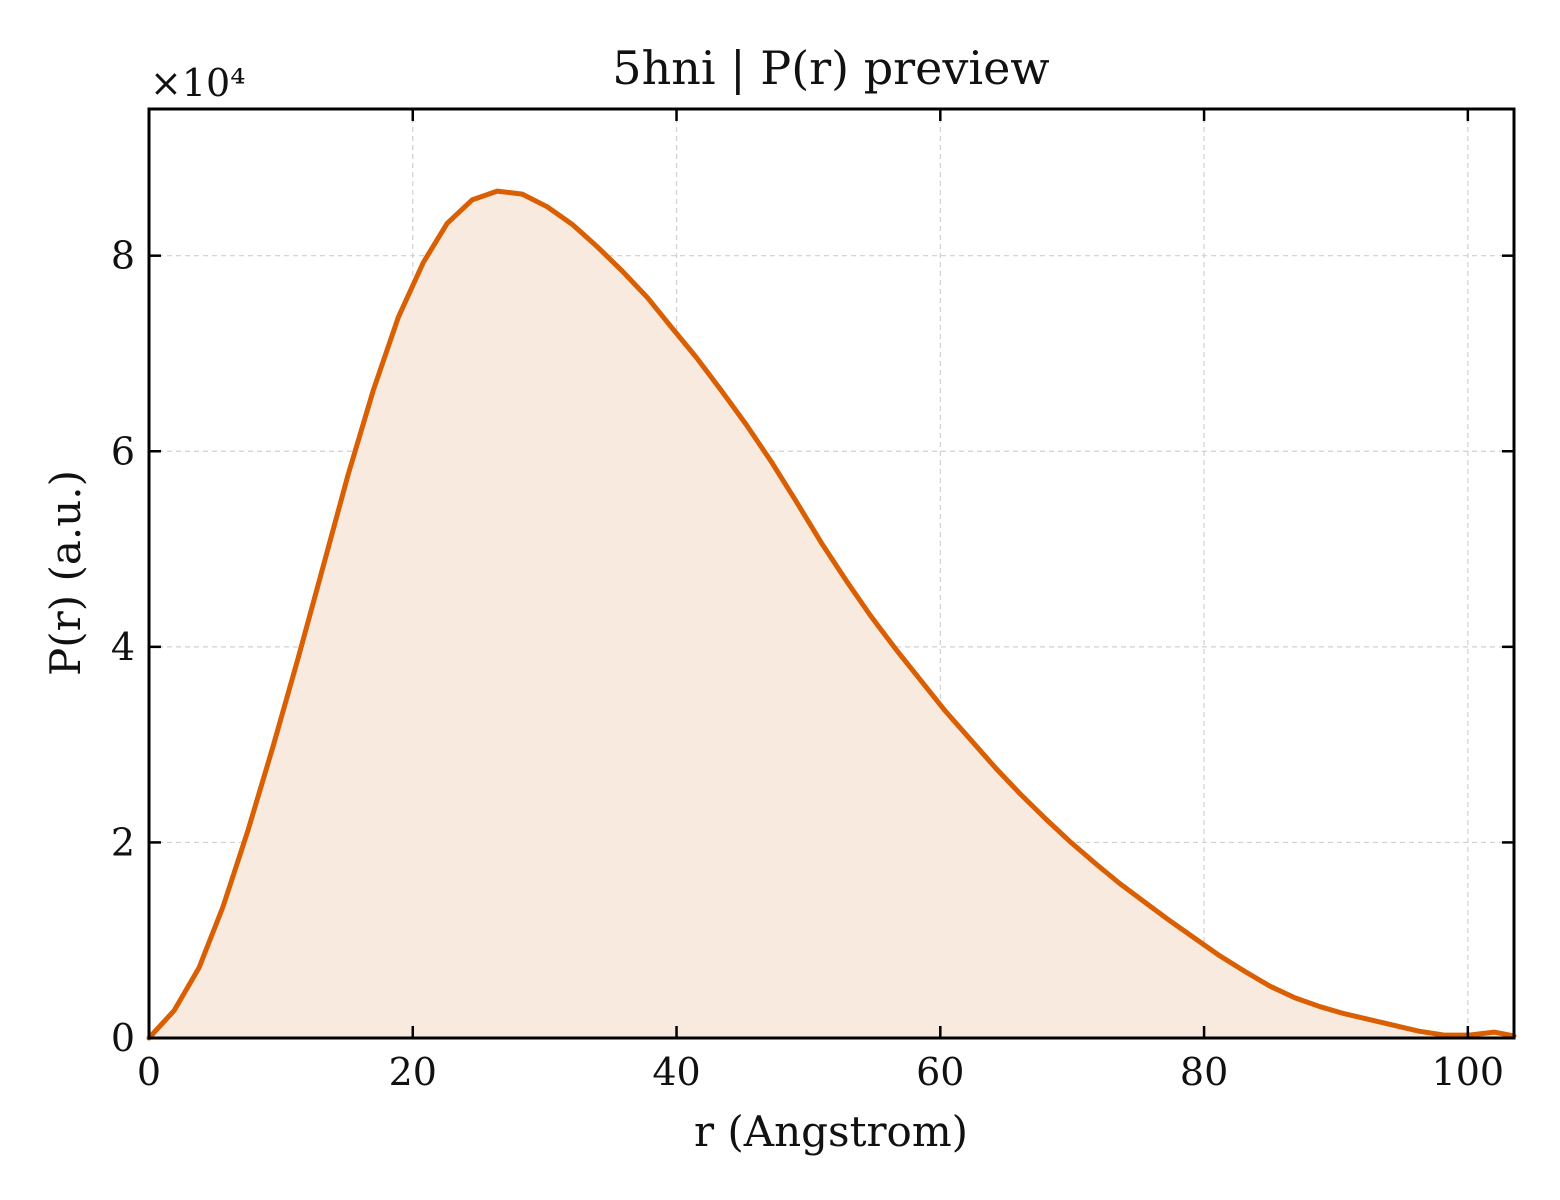 The width and height of the screenshot is (1560, 1200). Describe the element at coordinates (123, 1038) in the screenshot. I see `y-tick-label: 0` at that location.